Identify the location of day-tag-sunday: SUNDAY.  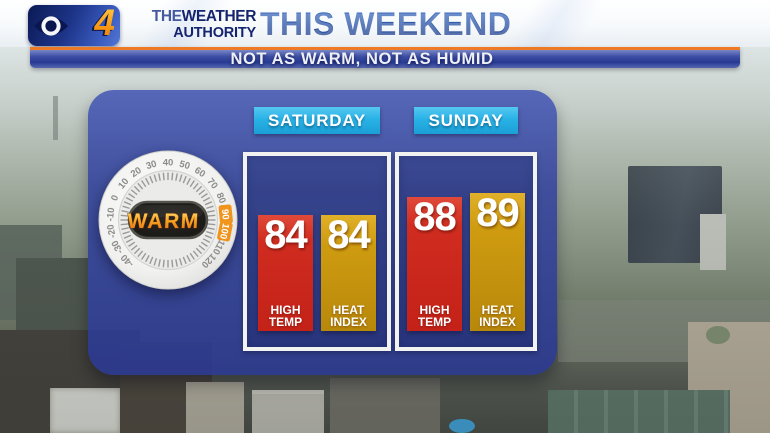
(466, 120).